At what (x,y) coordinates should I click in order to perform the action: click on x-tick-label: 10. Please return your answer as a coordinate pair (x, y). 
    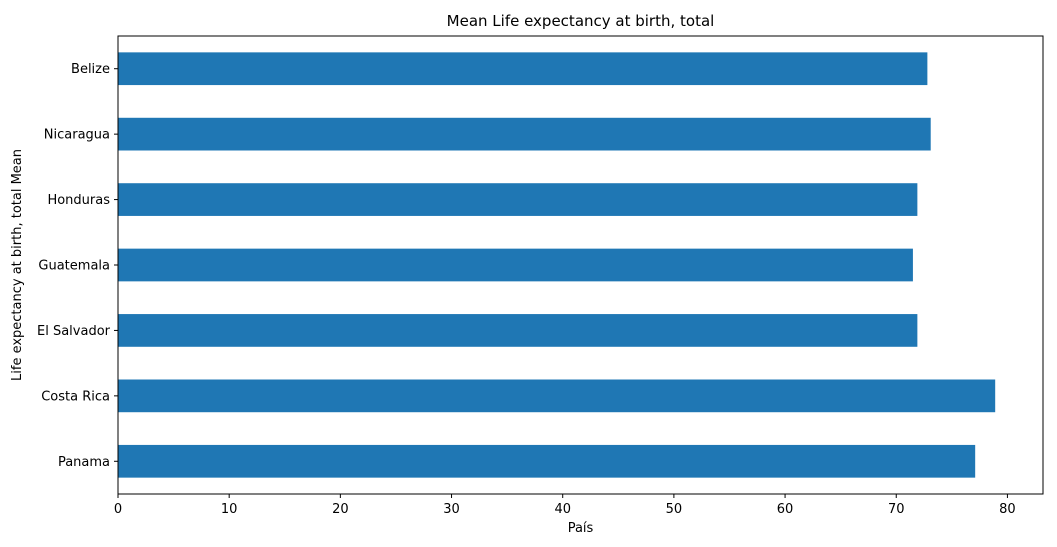
    Looking at the image, I should click on (229, 509).